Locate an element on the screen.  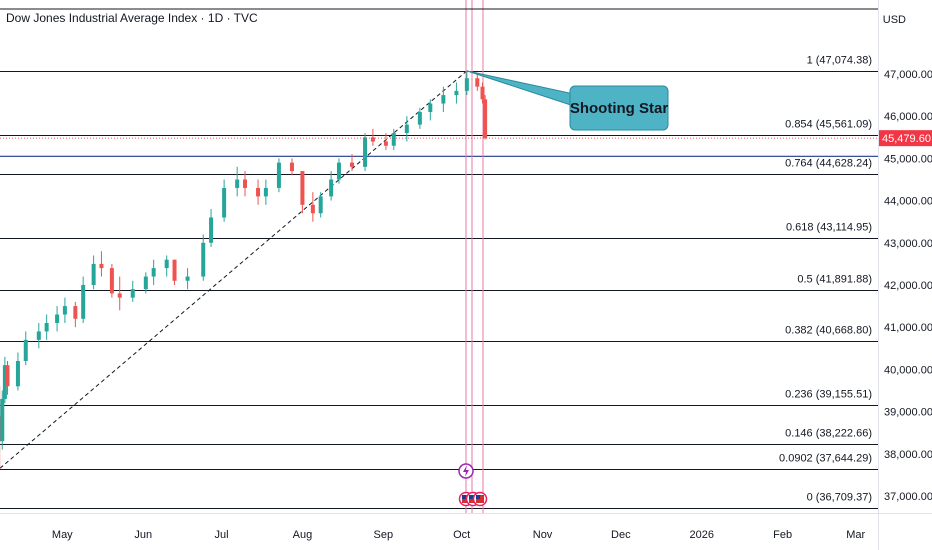
last-price-tag-background is located at coordinates (905, 138).